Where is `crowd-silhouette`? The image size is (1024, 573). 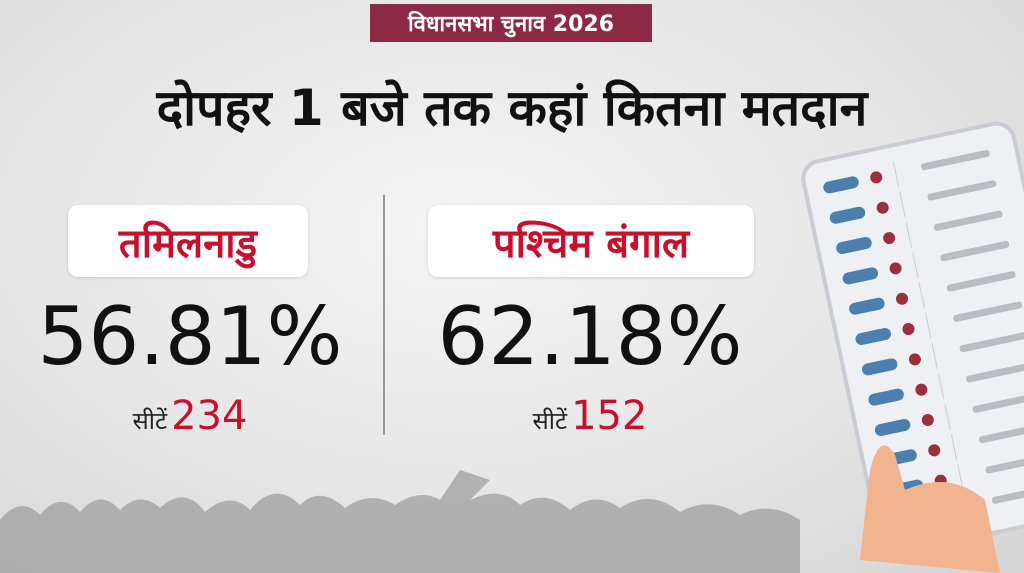
crowd-silhouette is located at coordinates (400, 521).